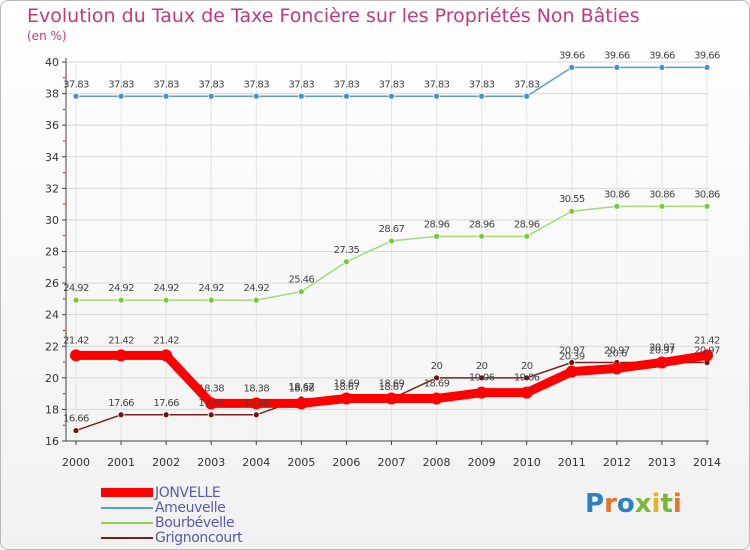 The height and width of the screenshot is (550, 750). I want to click on x-tick-label-2011: 2011, so click(572, 462).